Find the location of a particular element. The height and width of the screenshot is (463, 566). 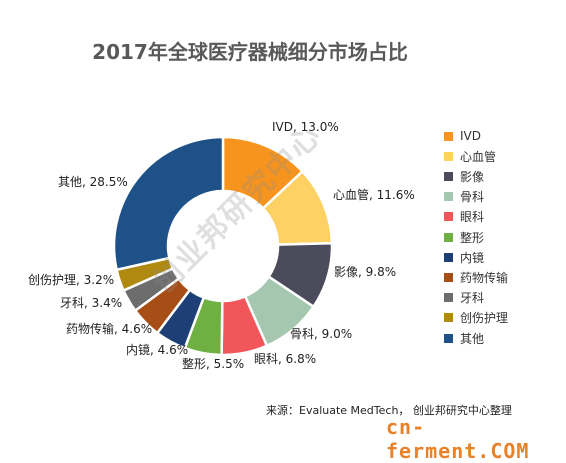

legend-label: 创伤护理 is located at coordinates (484, 318).